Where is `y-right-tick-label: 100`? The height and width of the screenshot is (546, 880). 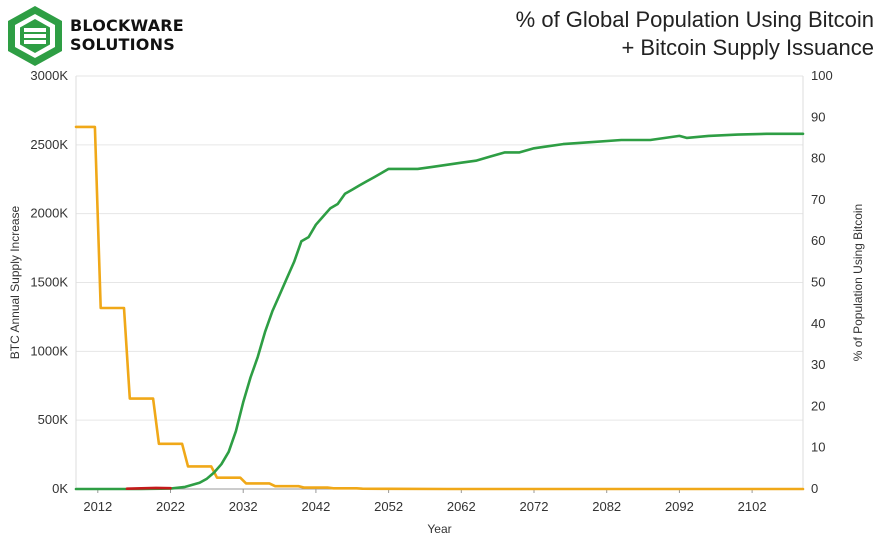 y-right-tick-label: 100 is located at coordinates (822, 75).